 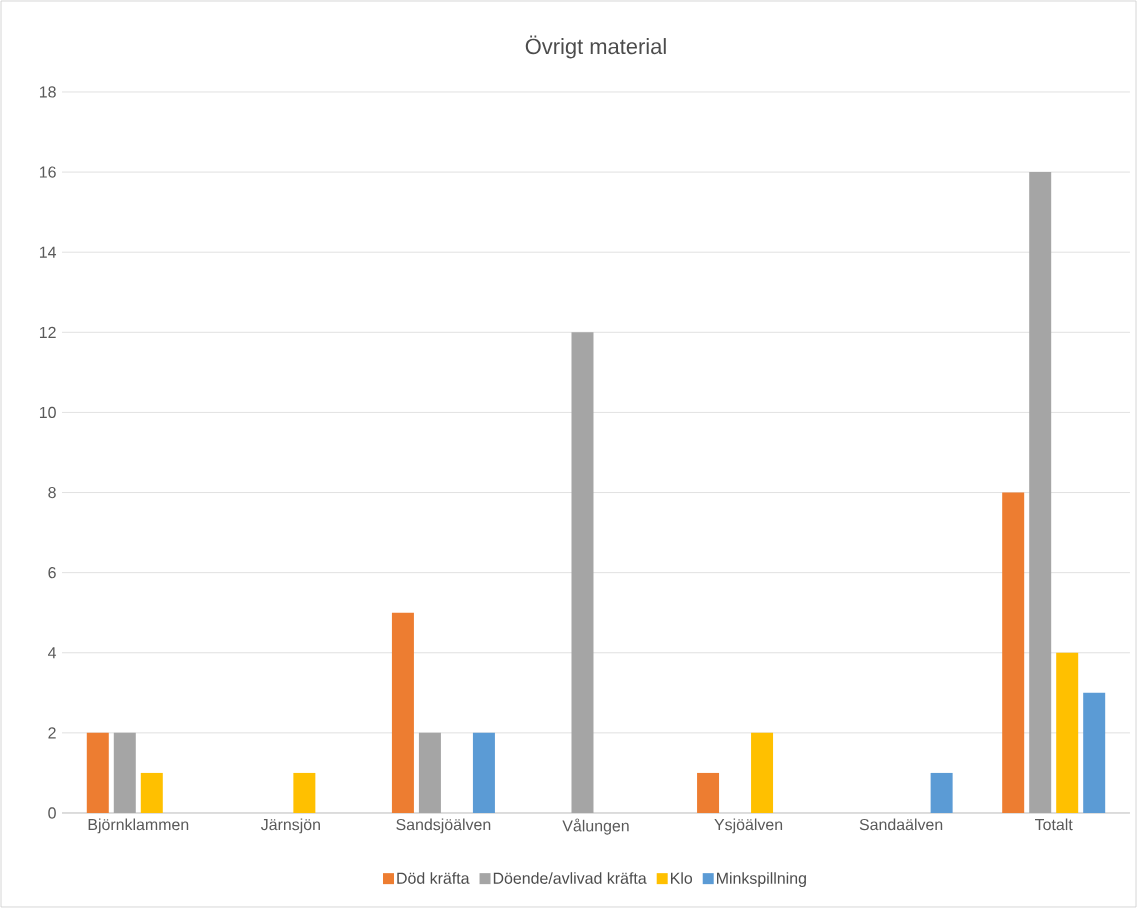 I want to click on x-tick-label: Totalt, so click(x=1054, y=824).